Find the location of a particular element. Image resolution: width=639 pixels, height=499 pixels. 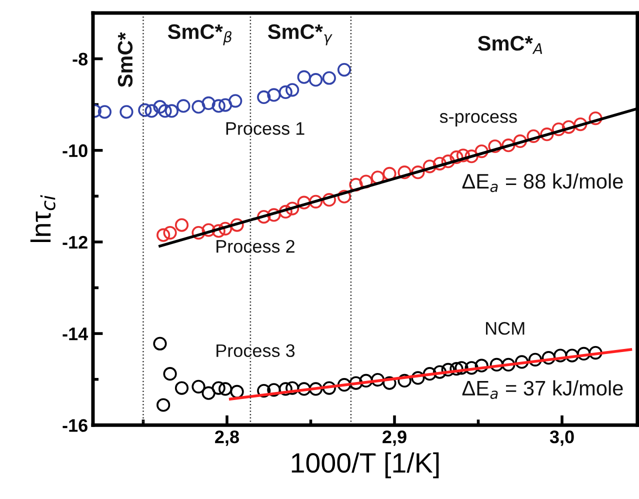

annotation: Process 1 is located at coordinates (265, 128).